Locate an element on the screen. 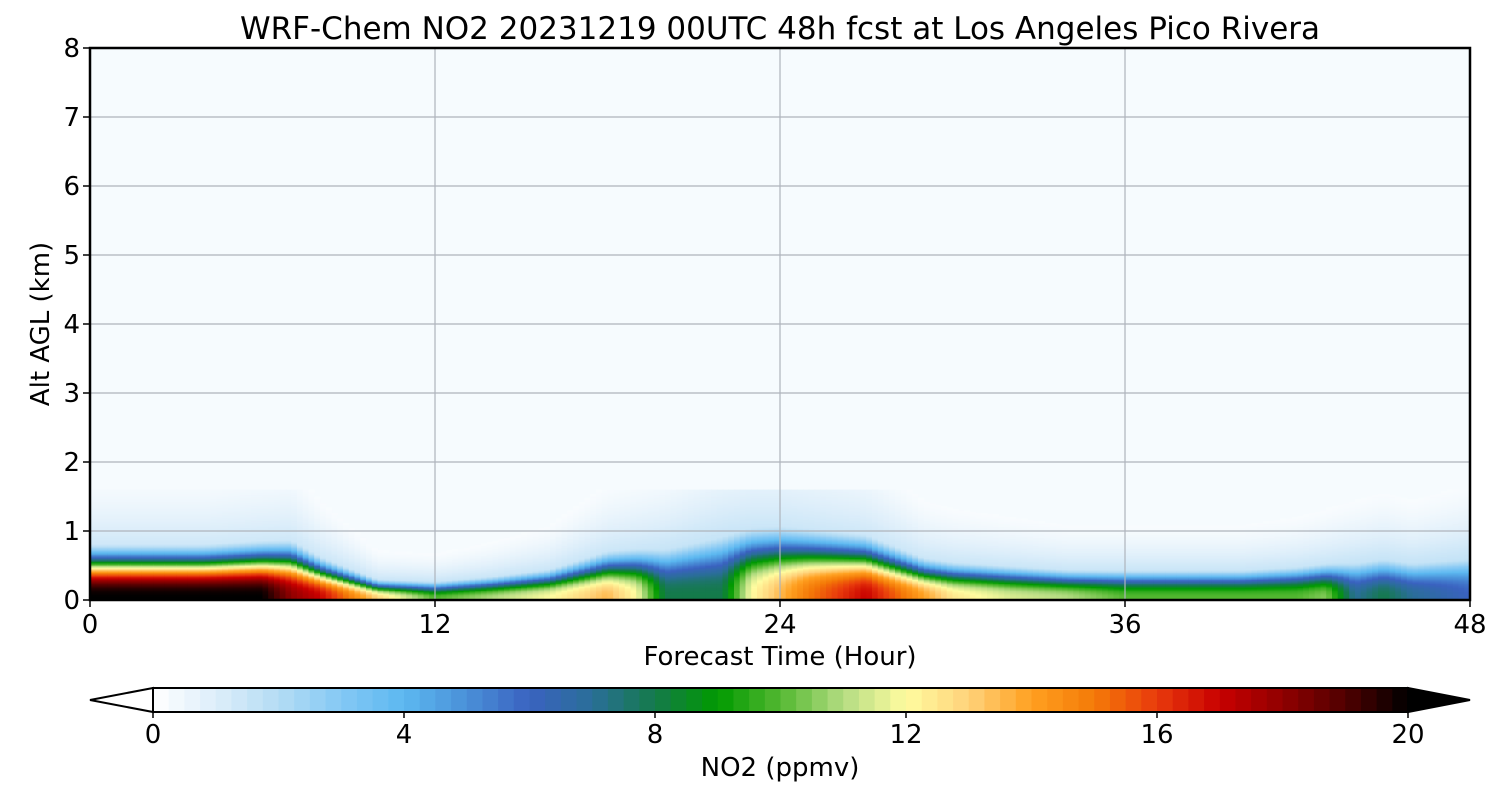  y-tick-label-2: 2 is located at coordinates (71, 463).